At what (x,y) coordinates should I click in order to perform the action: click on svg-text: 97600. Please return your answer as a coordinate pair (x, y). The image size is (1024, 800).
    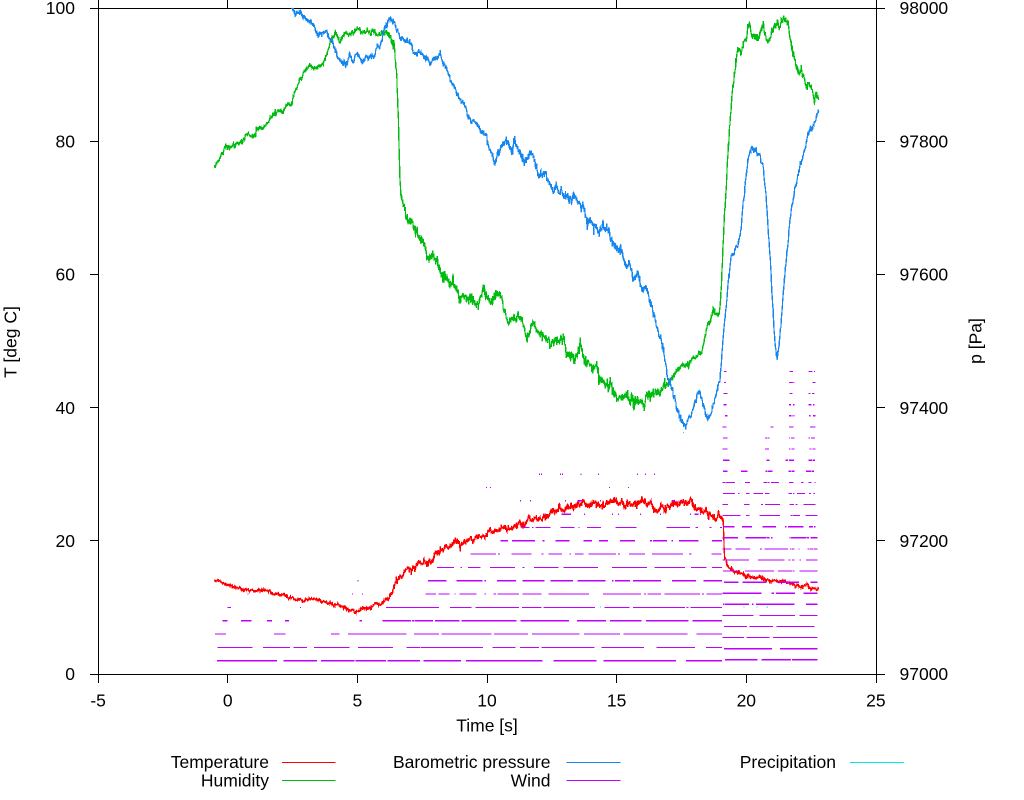
    Looking at the image, I should click on (924, 275).